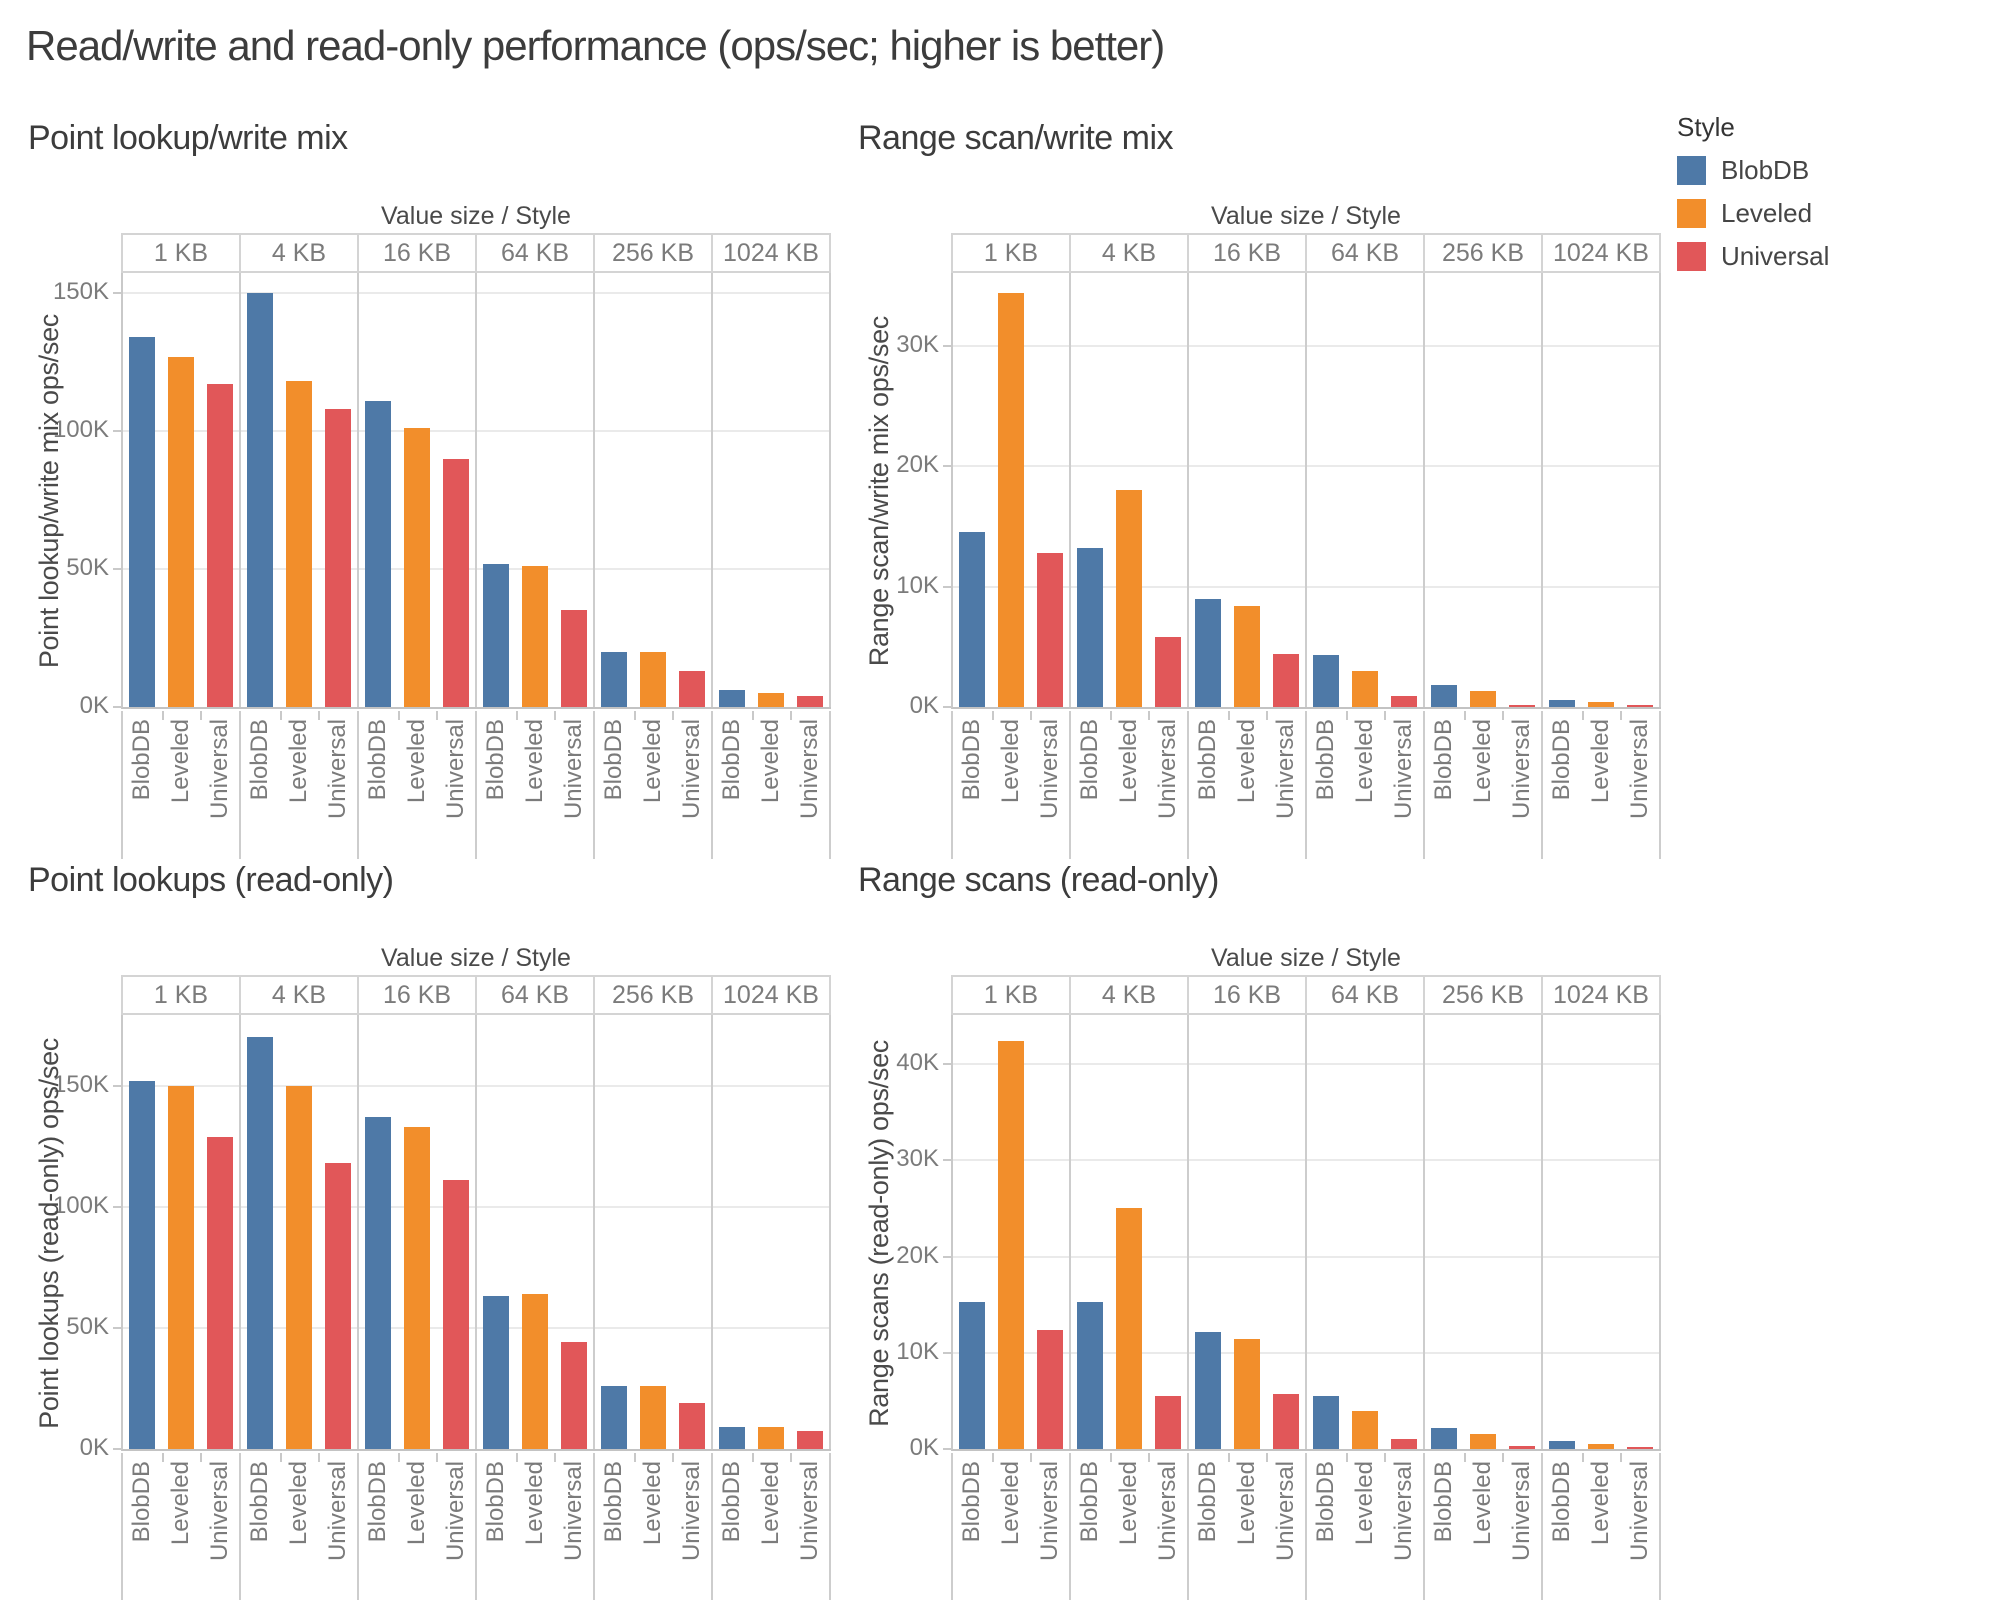  Describe the element at coordinates (654, 253) in the screenshot. I see `column-header-256-kb: 256 KB` at that location.